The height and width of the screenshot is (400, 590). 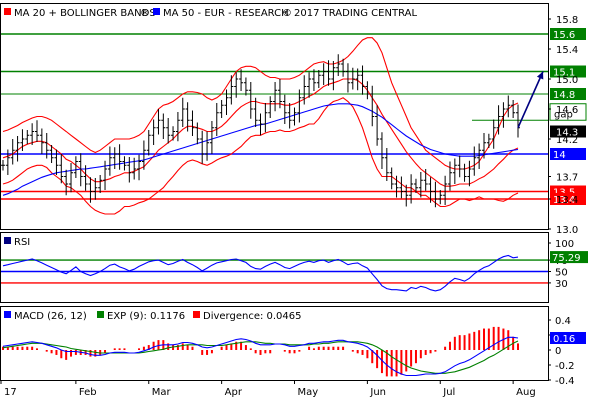 I want to click on forecast-arrow-head, so click(x=540, y=75).